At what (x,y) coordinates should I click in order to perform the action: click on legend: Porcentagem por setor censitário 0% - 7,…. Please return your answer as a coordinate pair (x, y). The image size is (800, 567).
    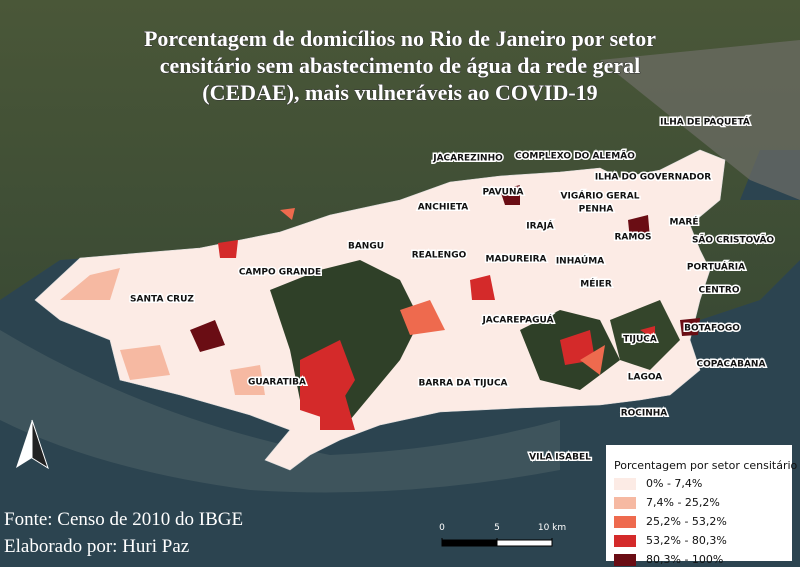
    Looking at the image, I should click on (702, 505).